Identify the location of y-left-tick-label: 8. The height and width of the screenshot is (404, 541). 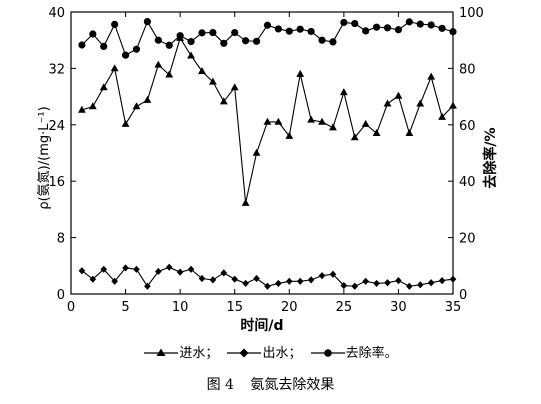
(61, 239).